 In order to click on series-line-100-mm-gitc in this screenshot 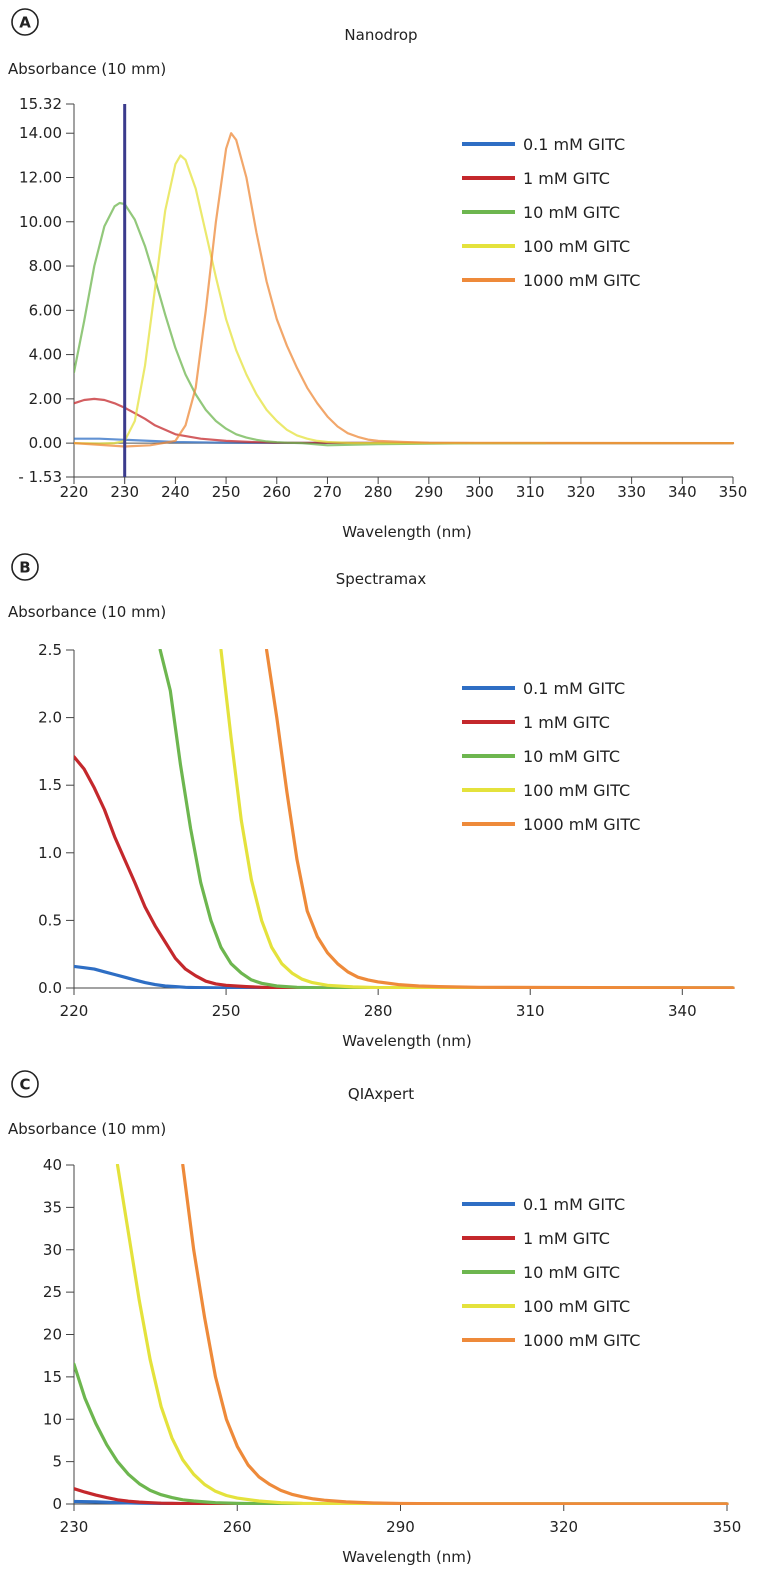, I will do `click(477, 819)`.